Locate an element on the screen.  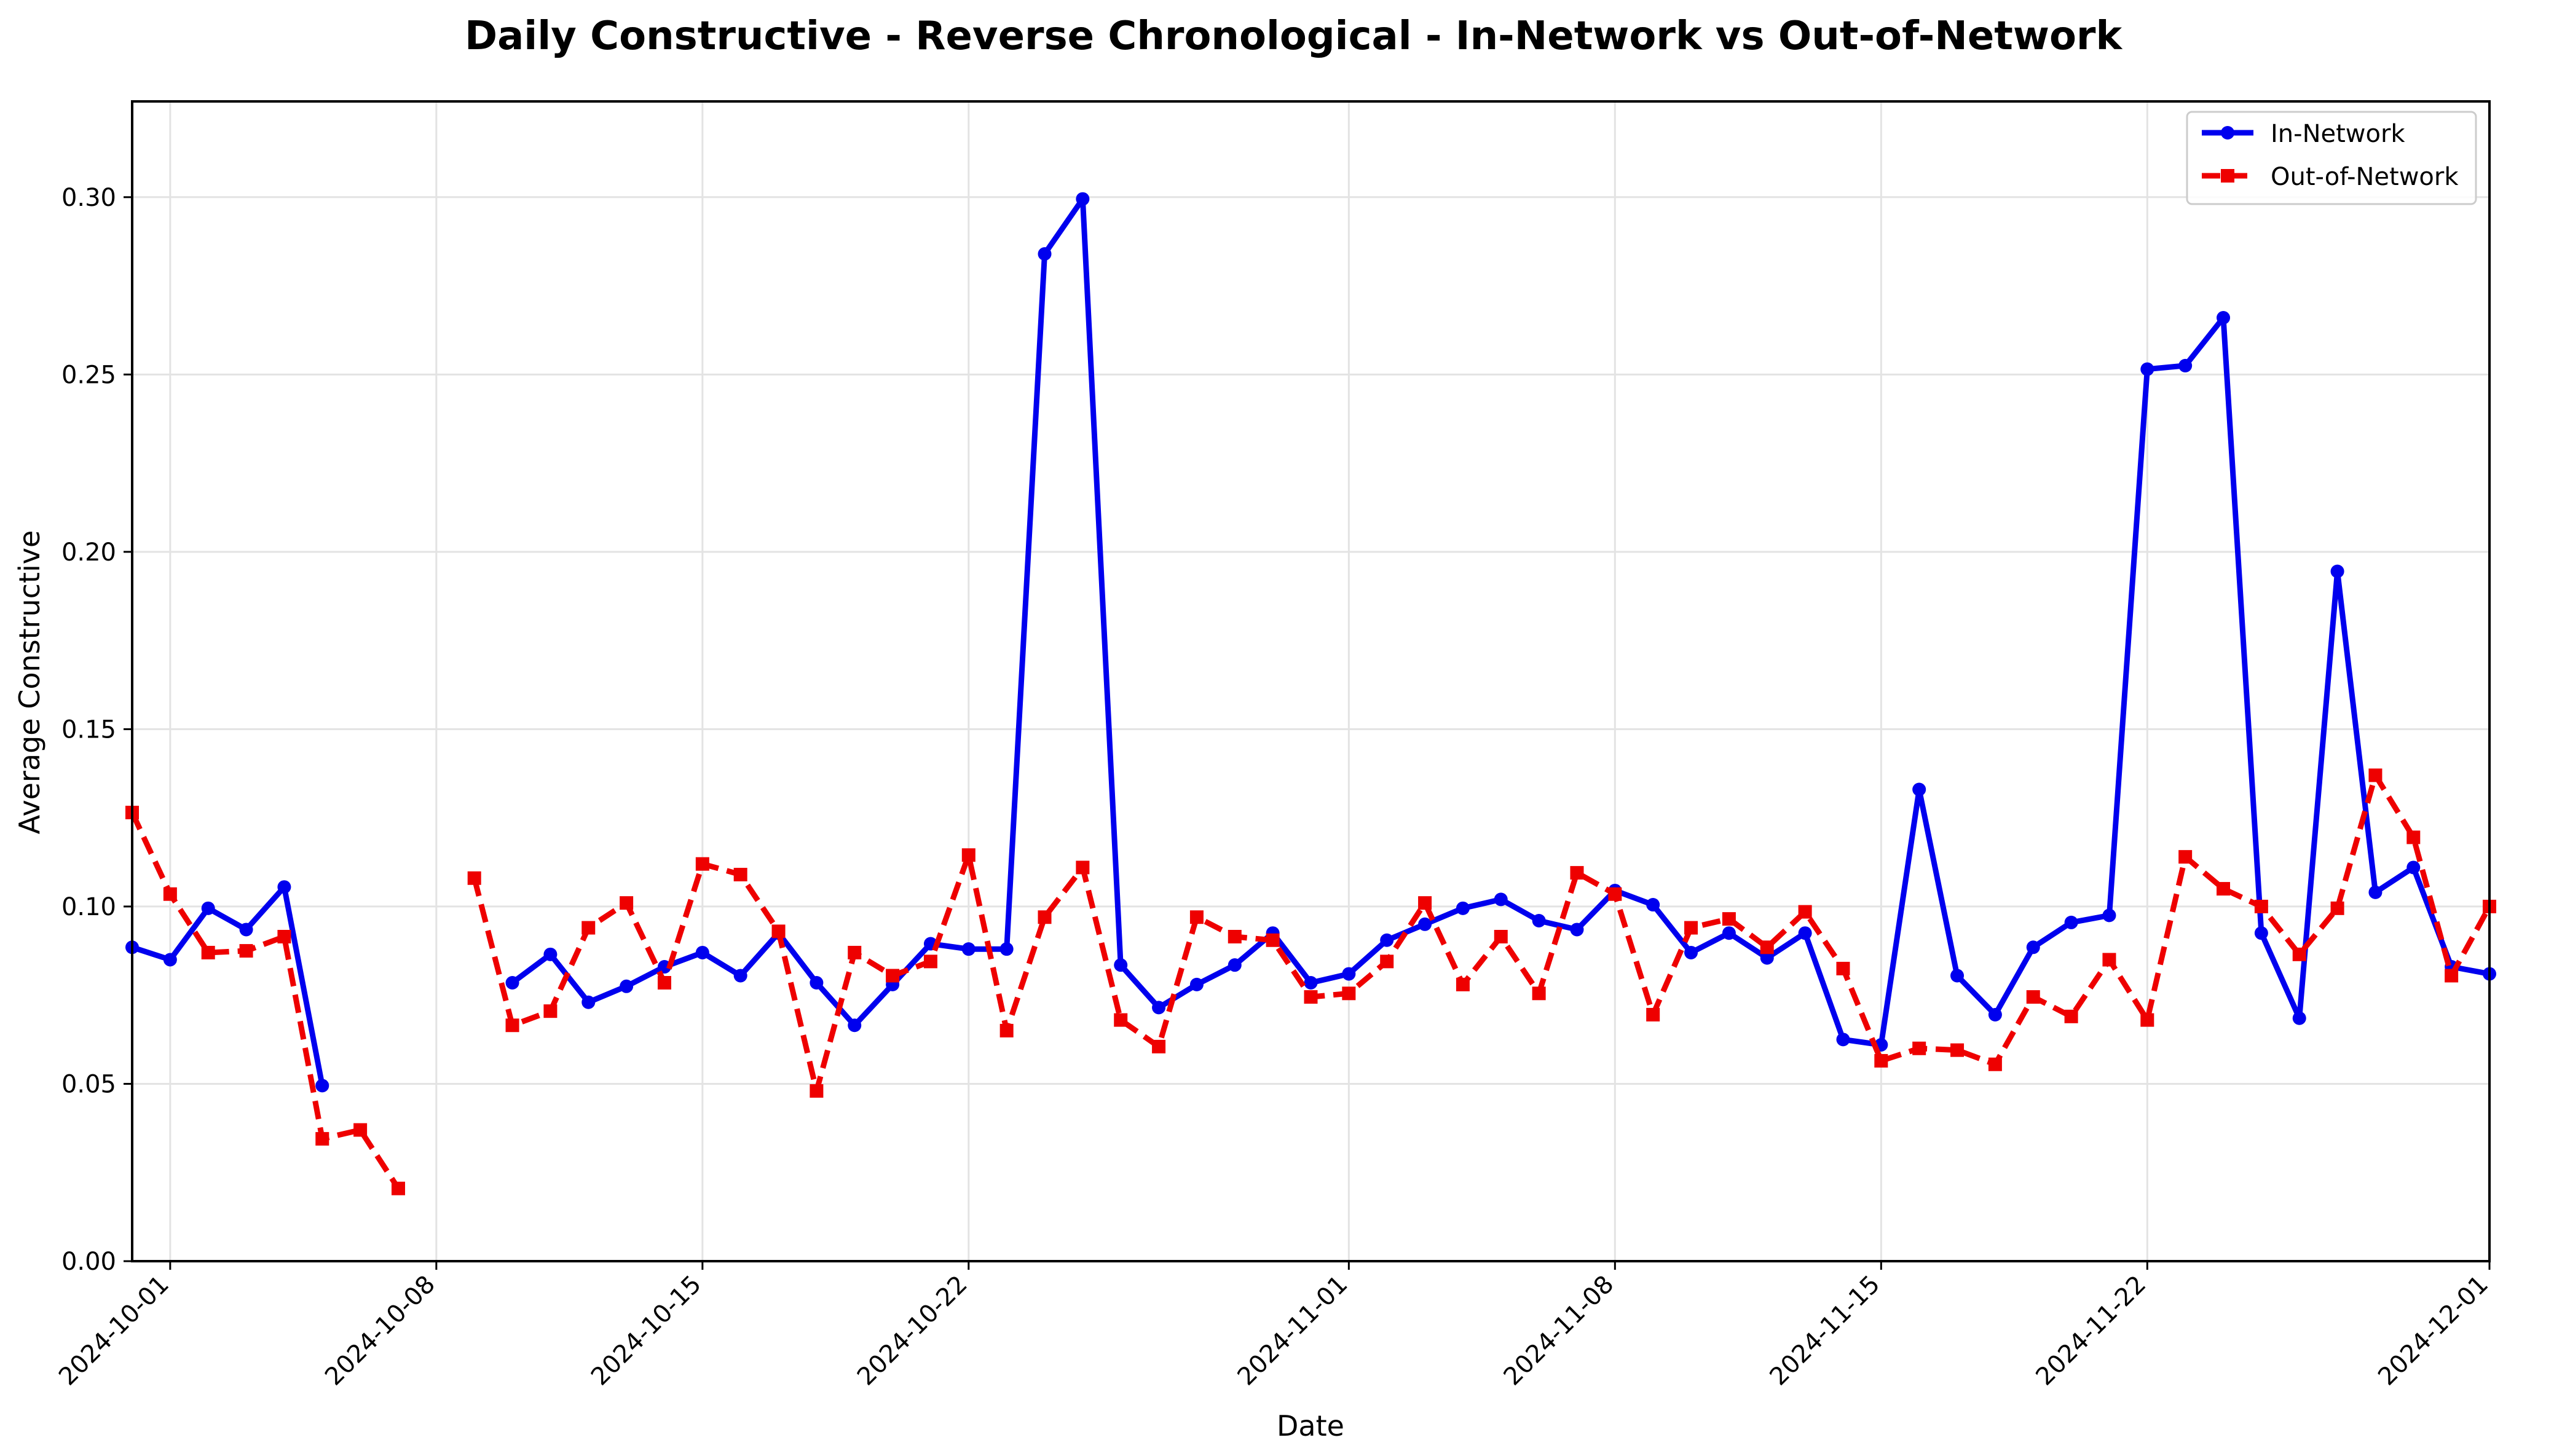
y-tick-label: 0.20 is located at coordinates (88, 552).